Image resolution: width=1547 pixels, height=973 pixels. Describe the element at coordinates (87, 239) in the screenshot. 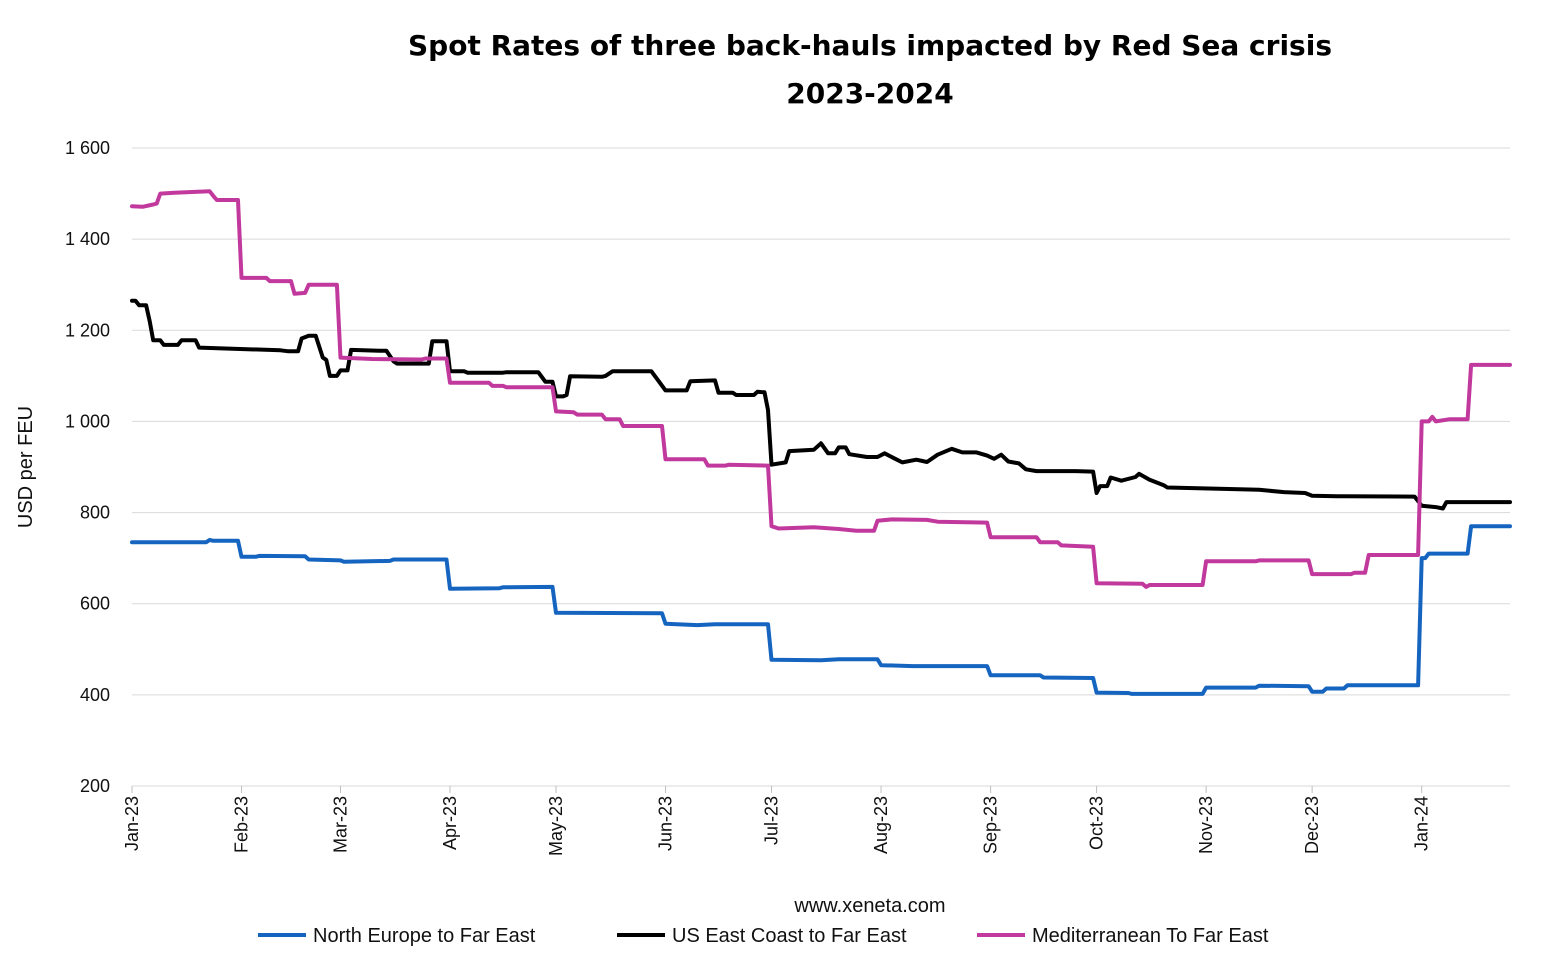

I see `y-tick-label: 1 400` at that location.